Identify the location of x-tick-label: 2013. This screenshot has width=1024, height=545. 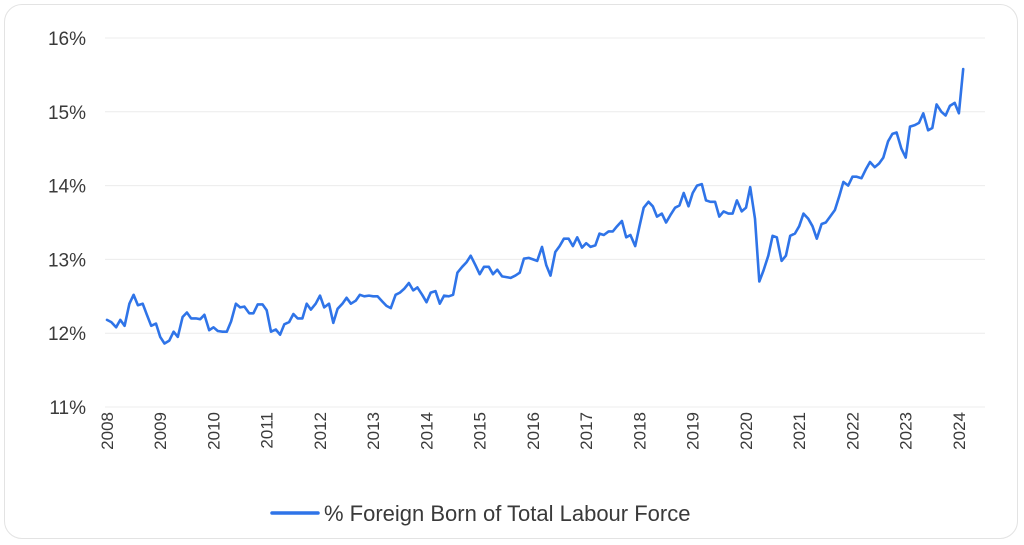
(373, 431).